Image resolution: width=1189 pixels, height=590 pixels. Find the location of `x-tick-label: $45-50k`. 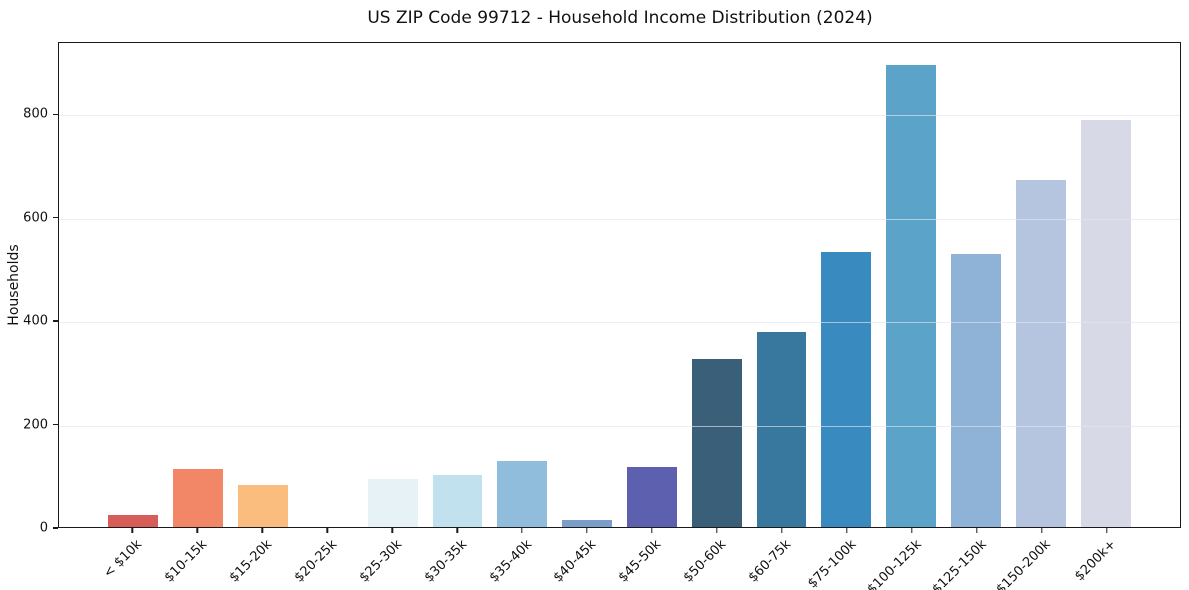

x-tick-label: $45-50k is located at coordinates (640, 561).